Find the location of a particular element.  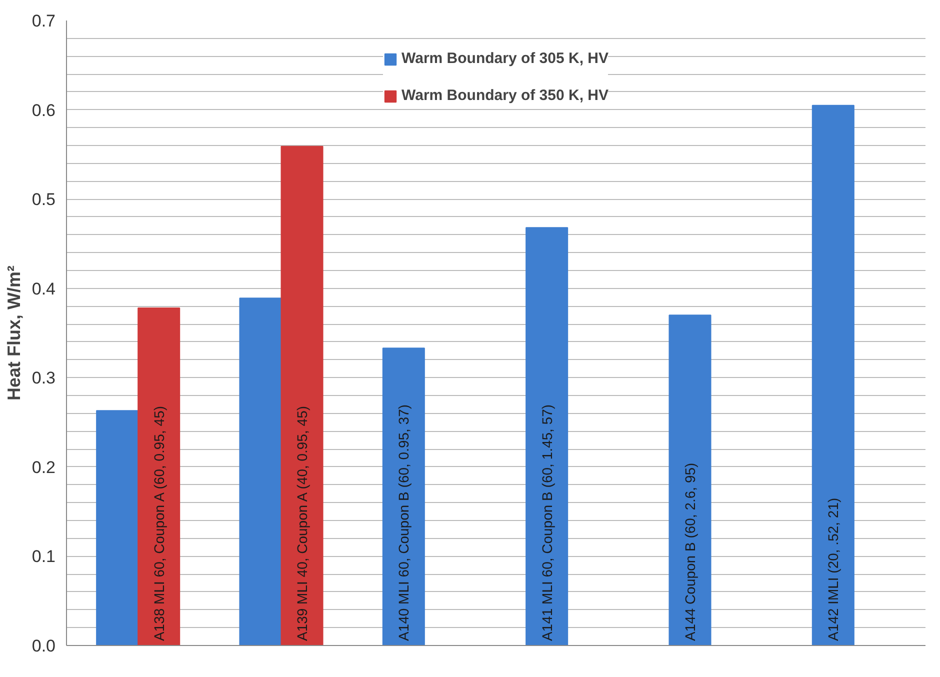

legend-label: Warm Boundary of 350 K, HV is located at coordinates (505, 95).